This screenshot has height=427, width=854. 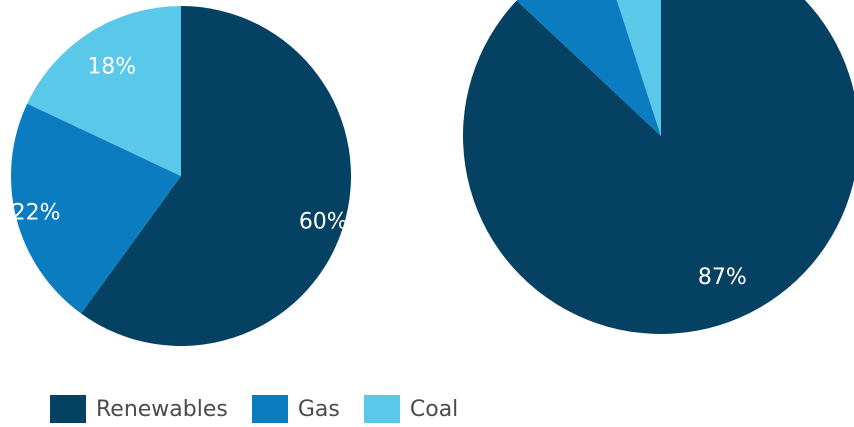 I want to click on pie-1-slice-gas, so click(x=588, y=68).